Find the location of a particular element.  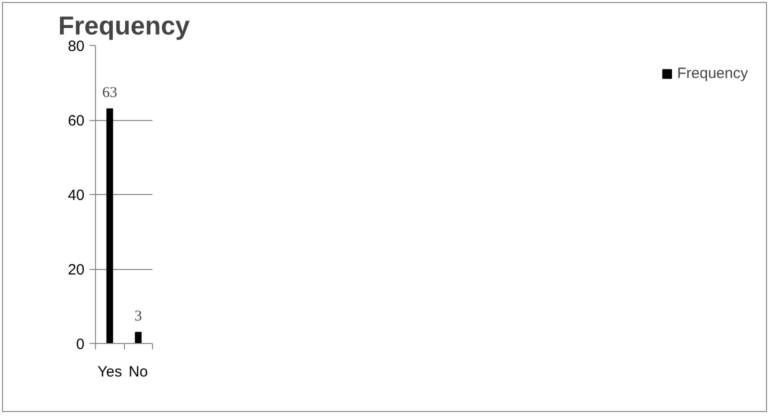

data-label: 3 is located at coordinates (138, 316).